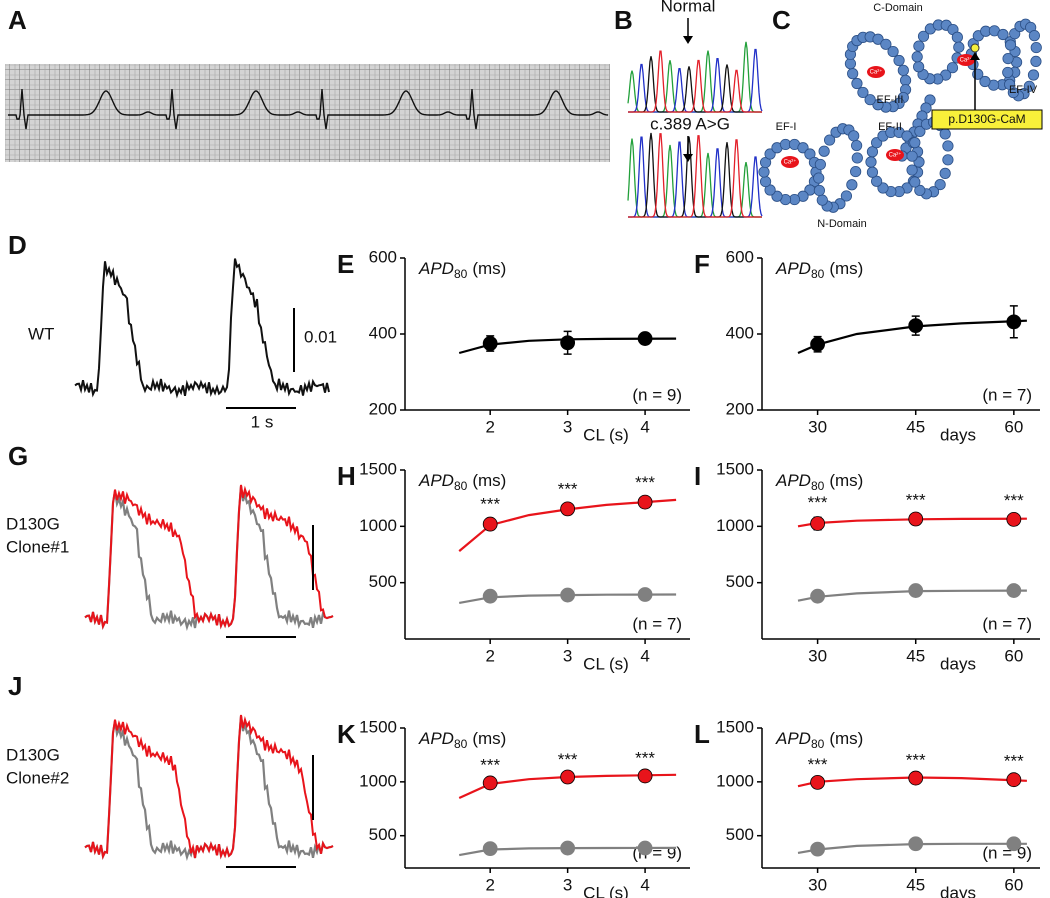  Describe the element at coordinates (890, 127) in the screenshot. I see `ef-label: EF-II` at that location.